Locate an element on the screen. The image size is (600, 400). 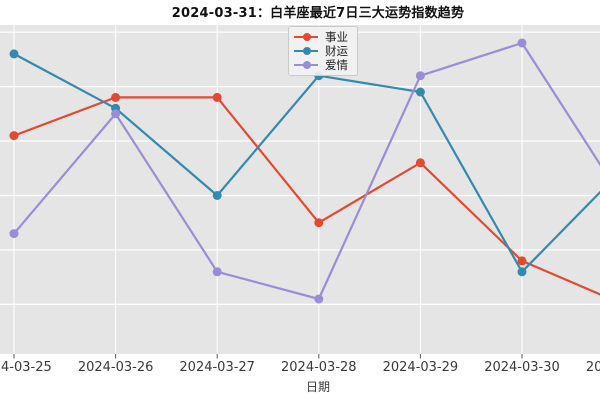
legend-label: 财运 is located at coordinates (336, 51).